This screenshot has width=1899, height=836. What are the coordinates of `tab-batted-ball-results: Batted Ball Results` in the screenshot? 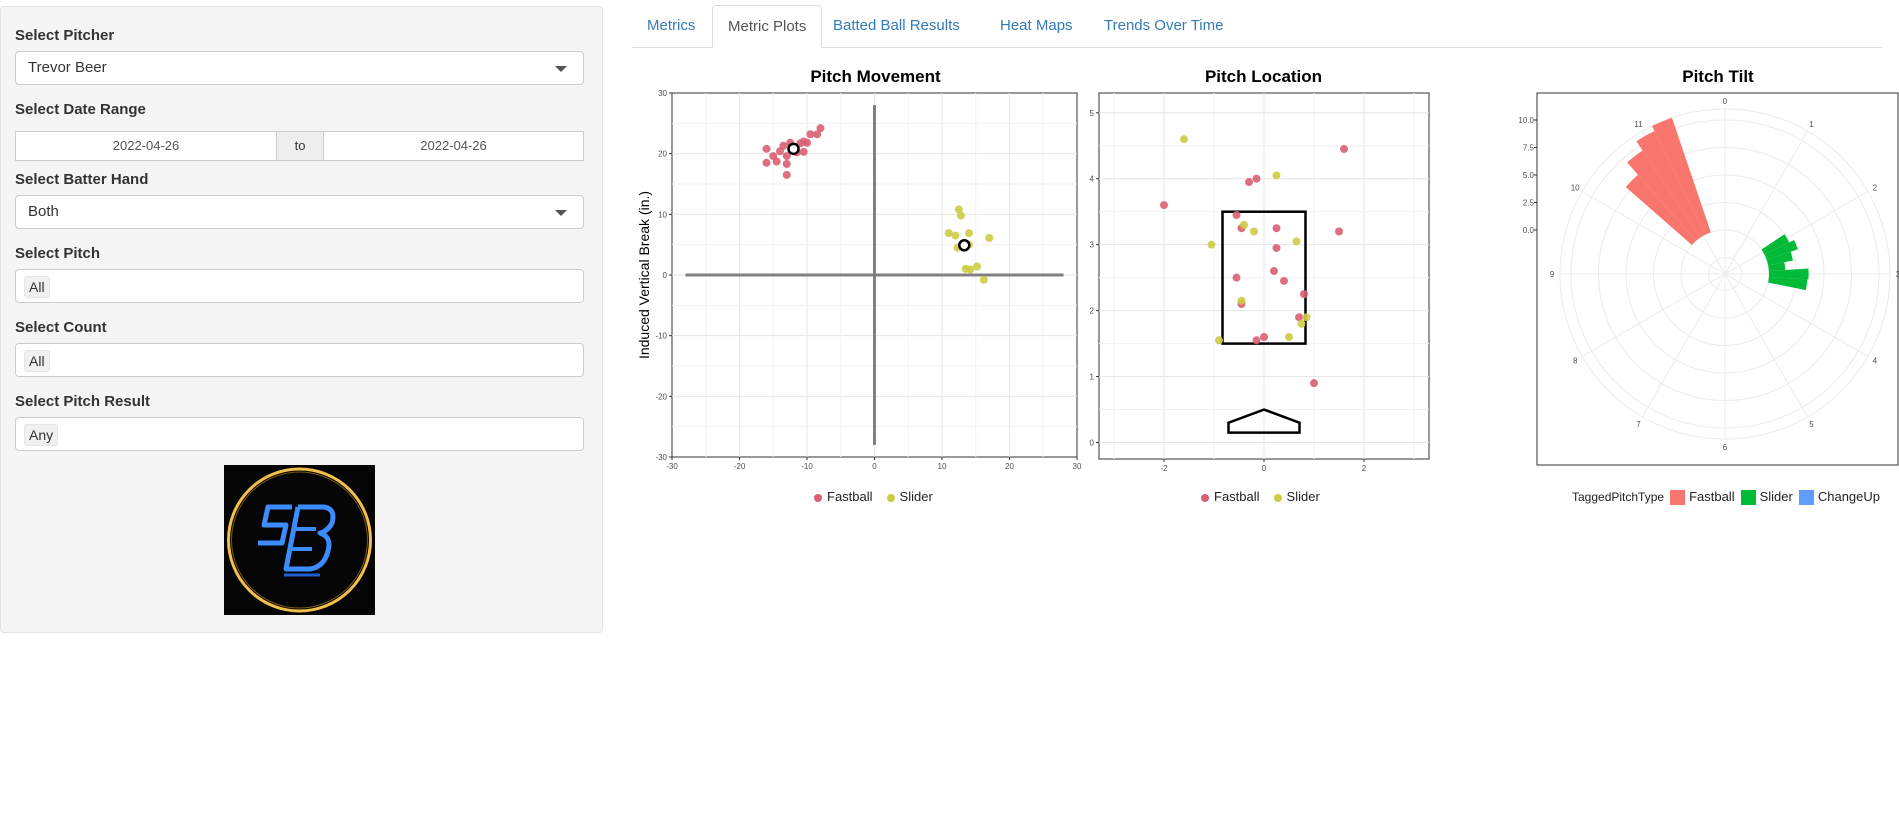 It's located at (896, 25).